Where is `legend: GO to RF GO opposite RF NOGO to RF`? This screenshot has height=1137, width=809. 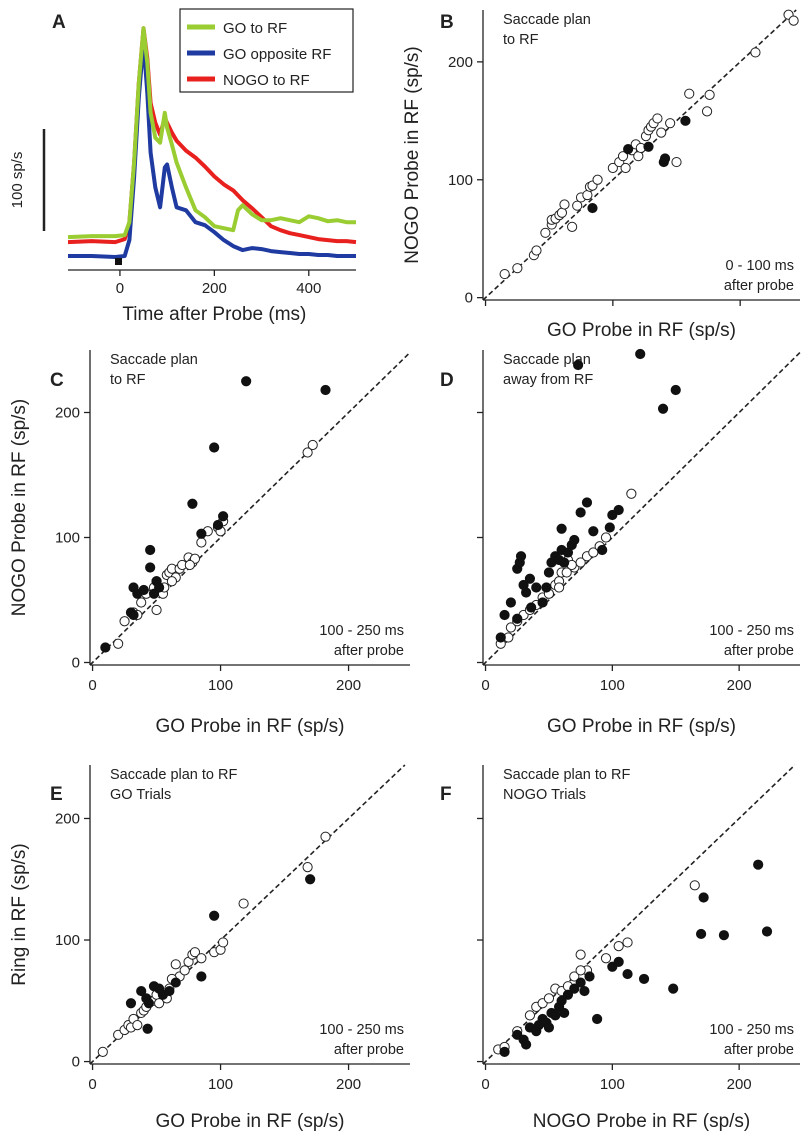 legend: GO to RF GO opposite RF NOGO to RF is located at coordinates (266, 50).